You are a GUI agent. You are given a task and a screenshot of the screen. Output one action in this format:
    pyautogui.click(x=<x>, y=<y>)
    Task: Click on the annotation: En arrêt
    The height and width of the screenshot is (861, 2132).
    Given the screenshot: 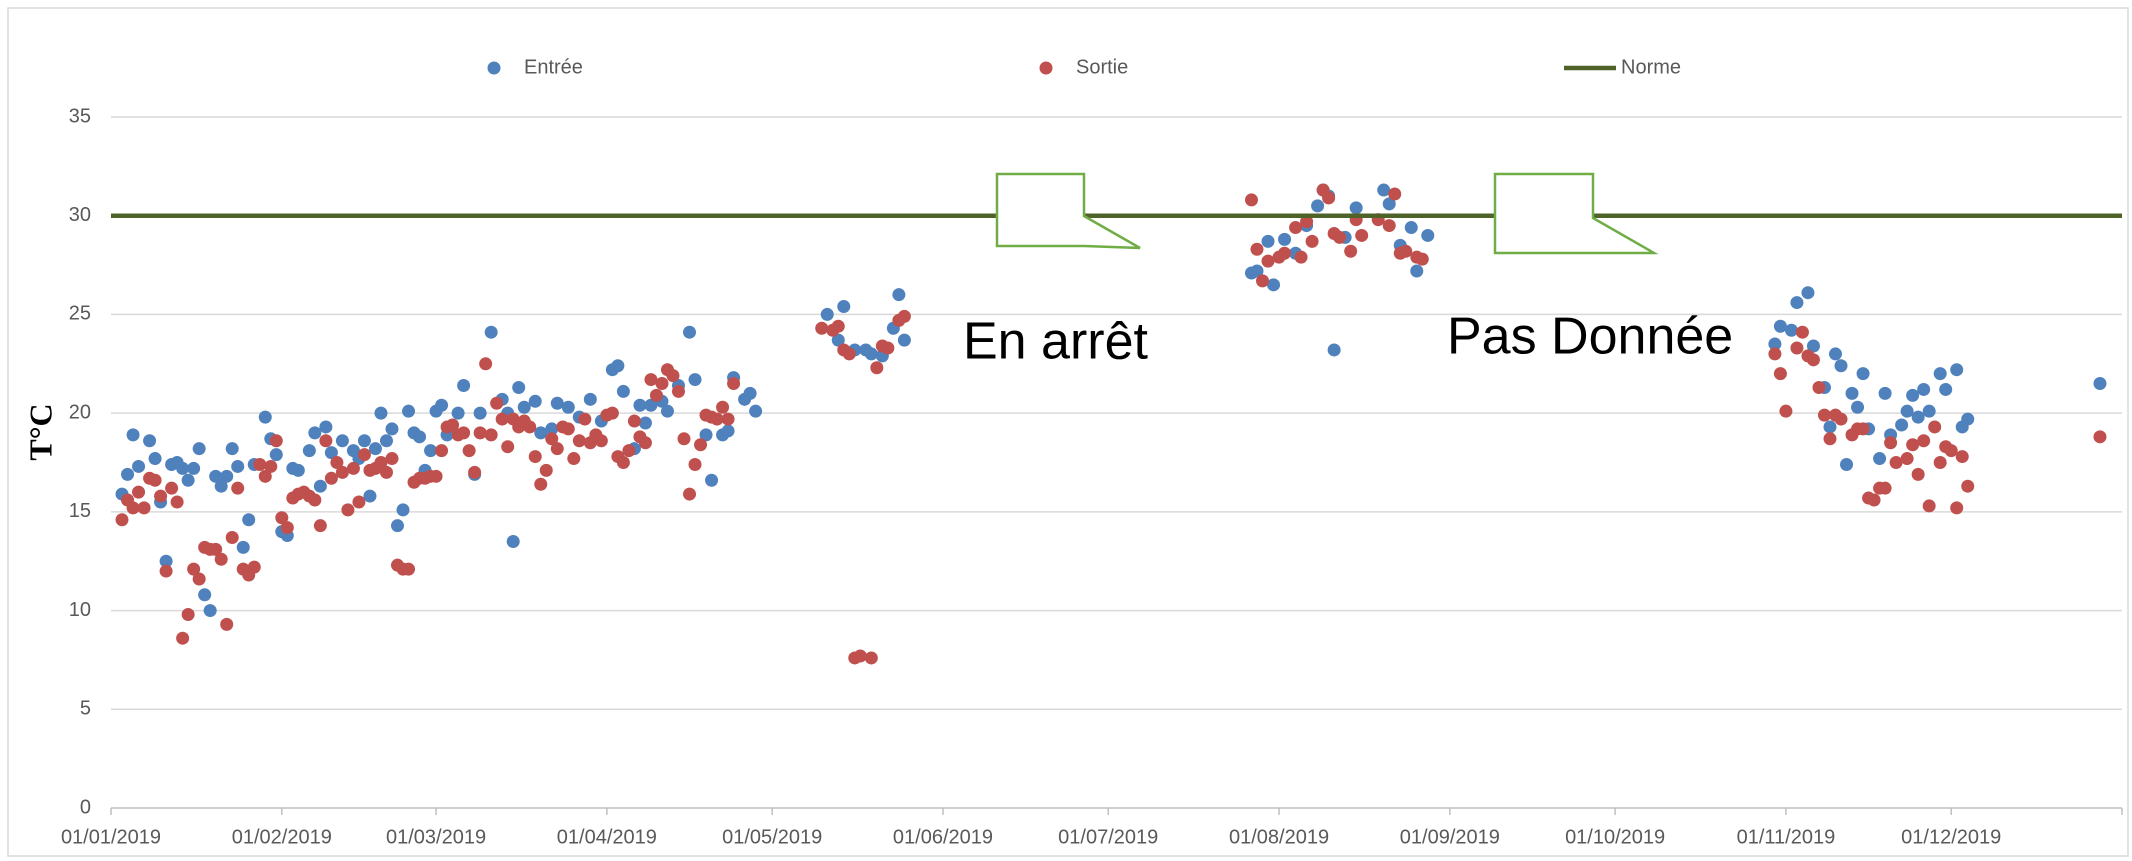 What is the action you would take?
    pyautogui.click(x=1056, y=342)
    